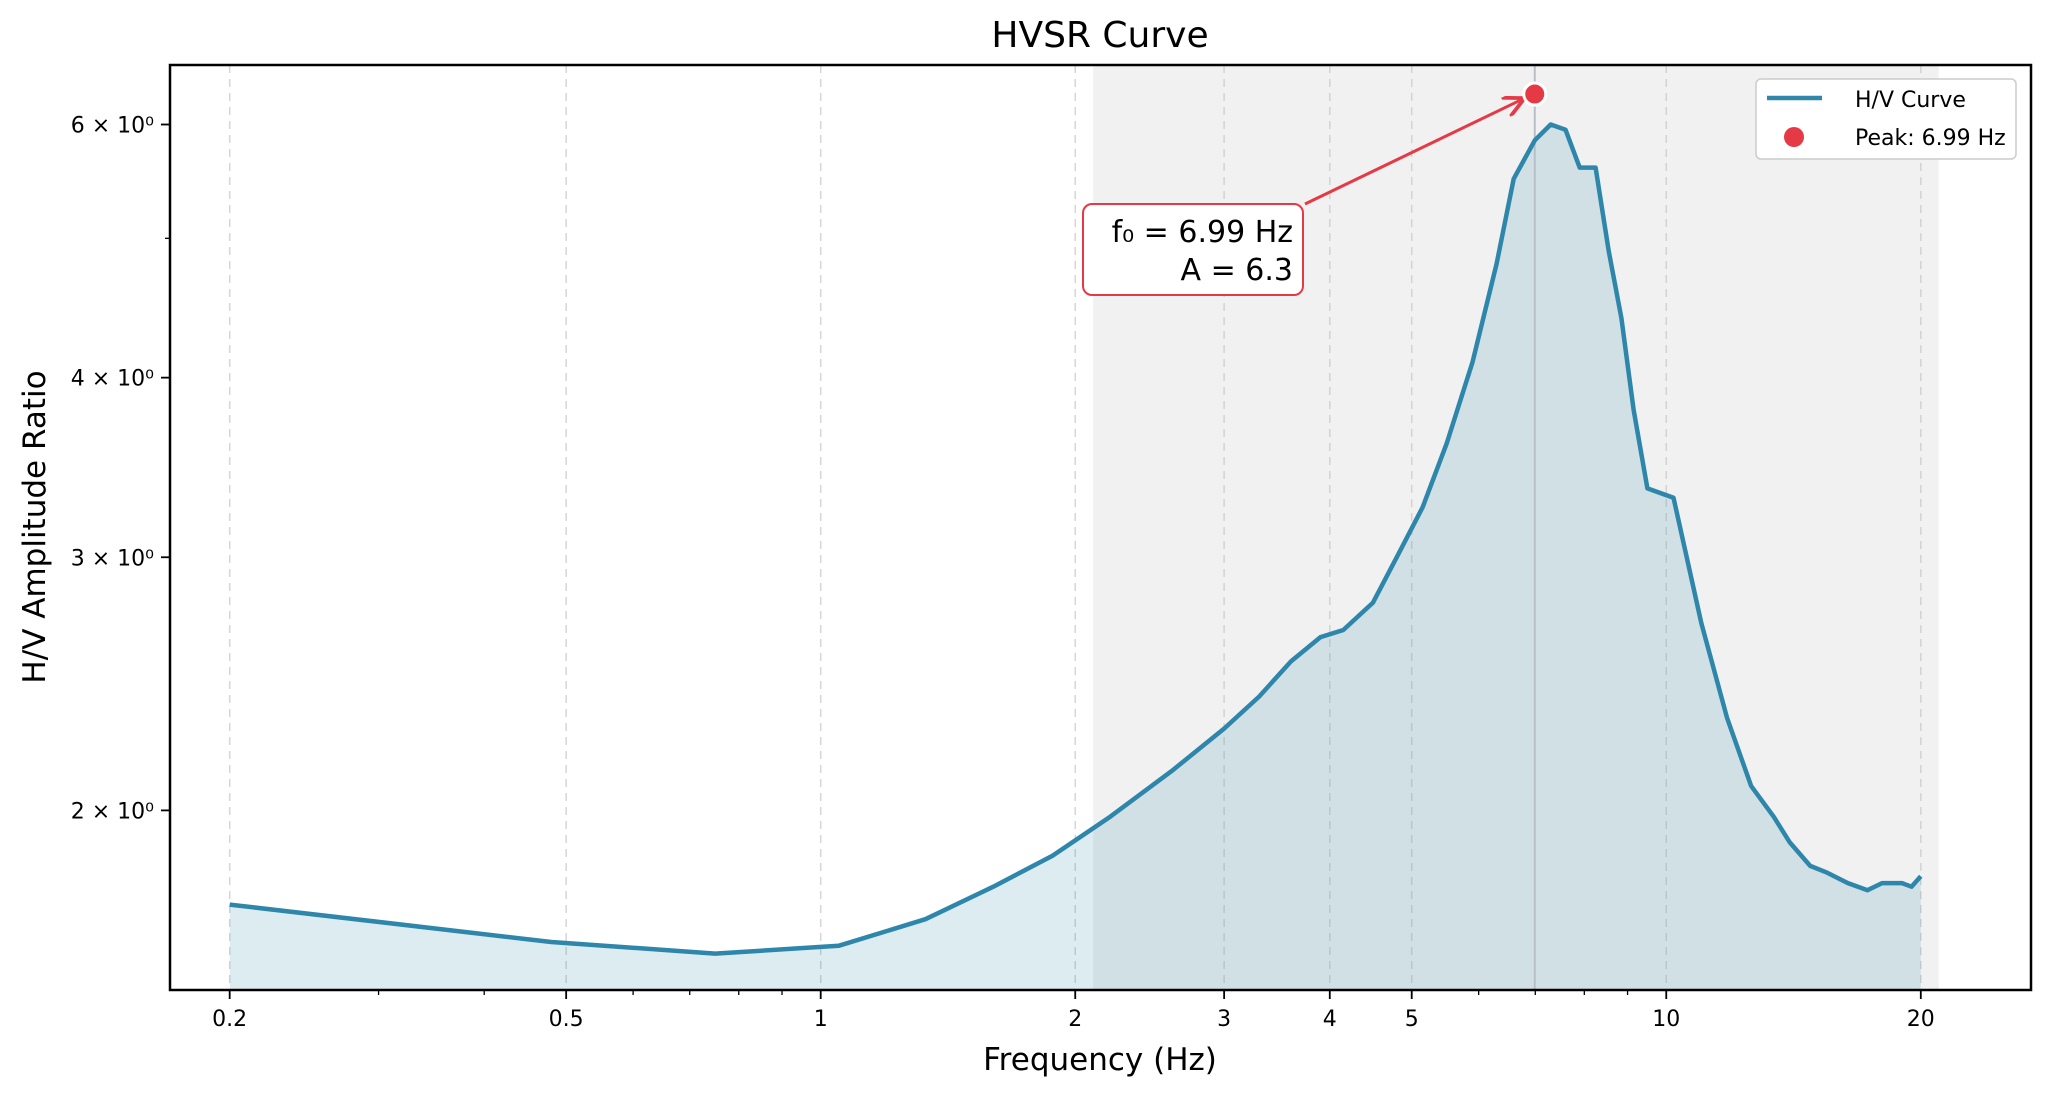 This screenshot has width=2049, height=1098. Describe the element at coordinates (1224, 1019) in the screenshot. I see `x-tick-label: 3` at that location.